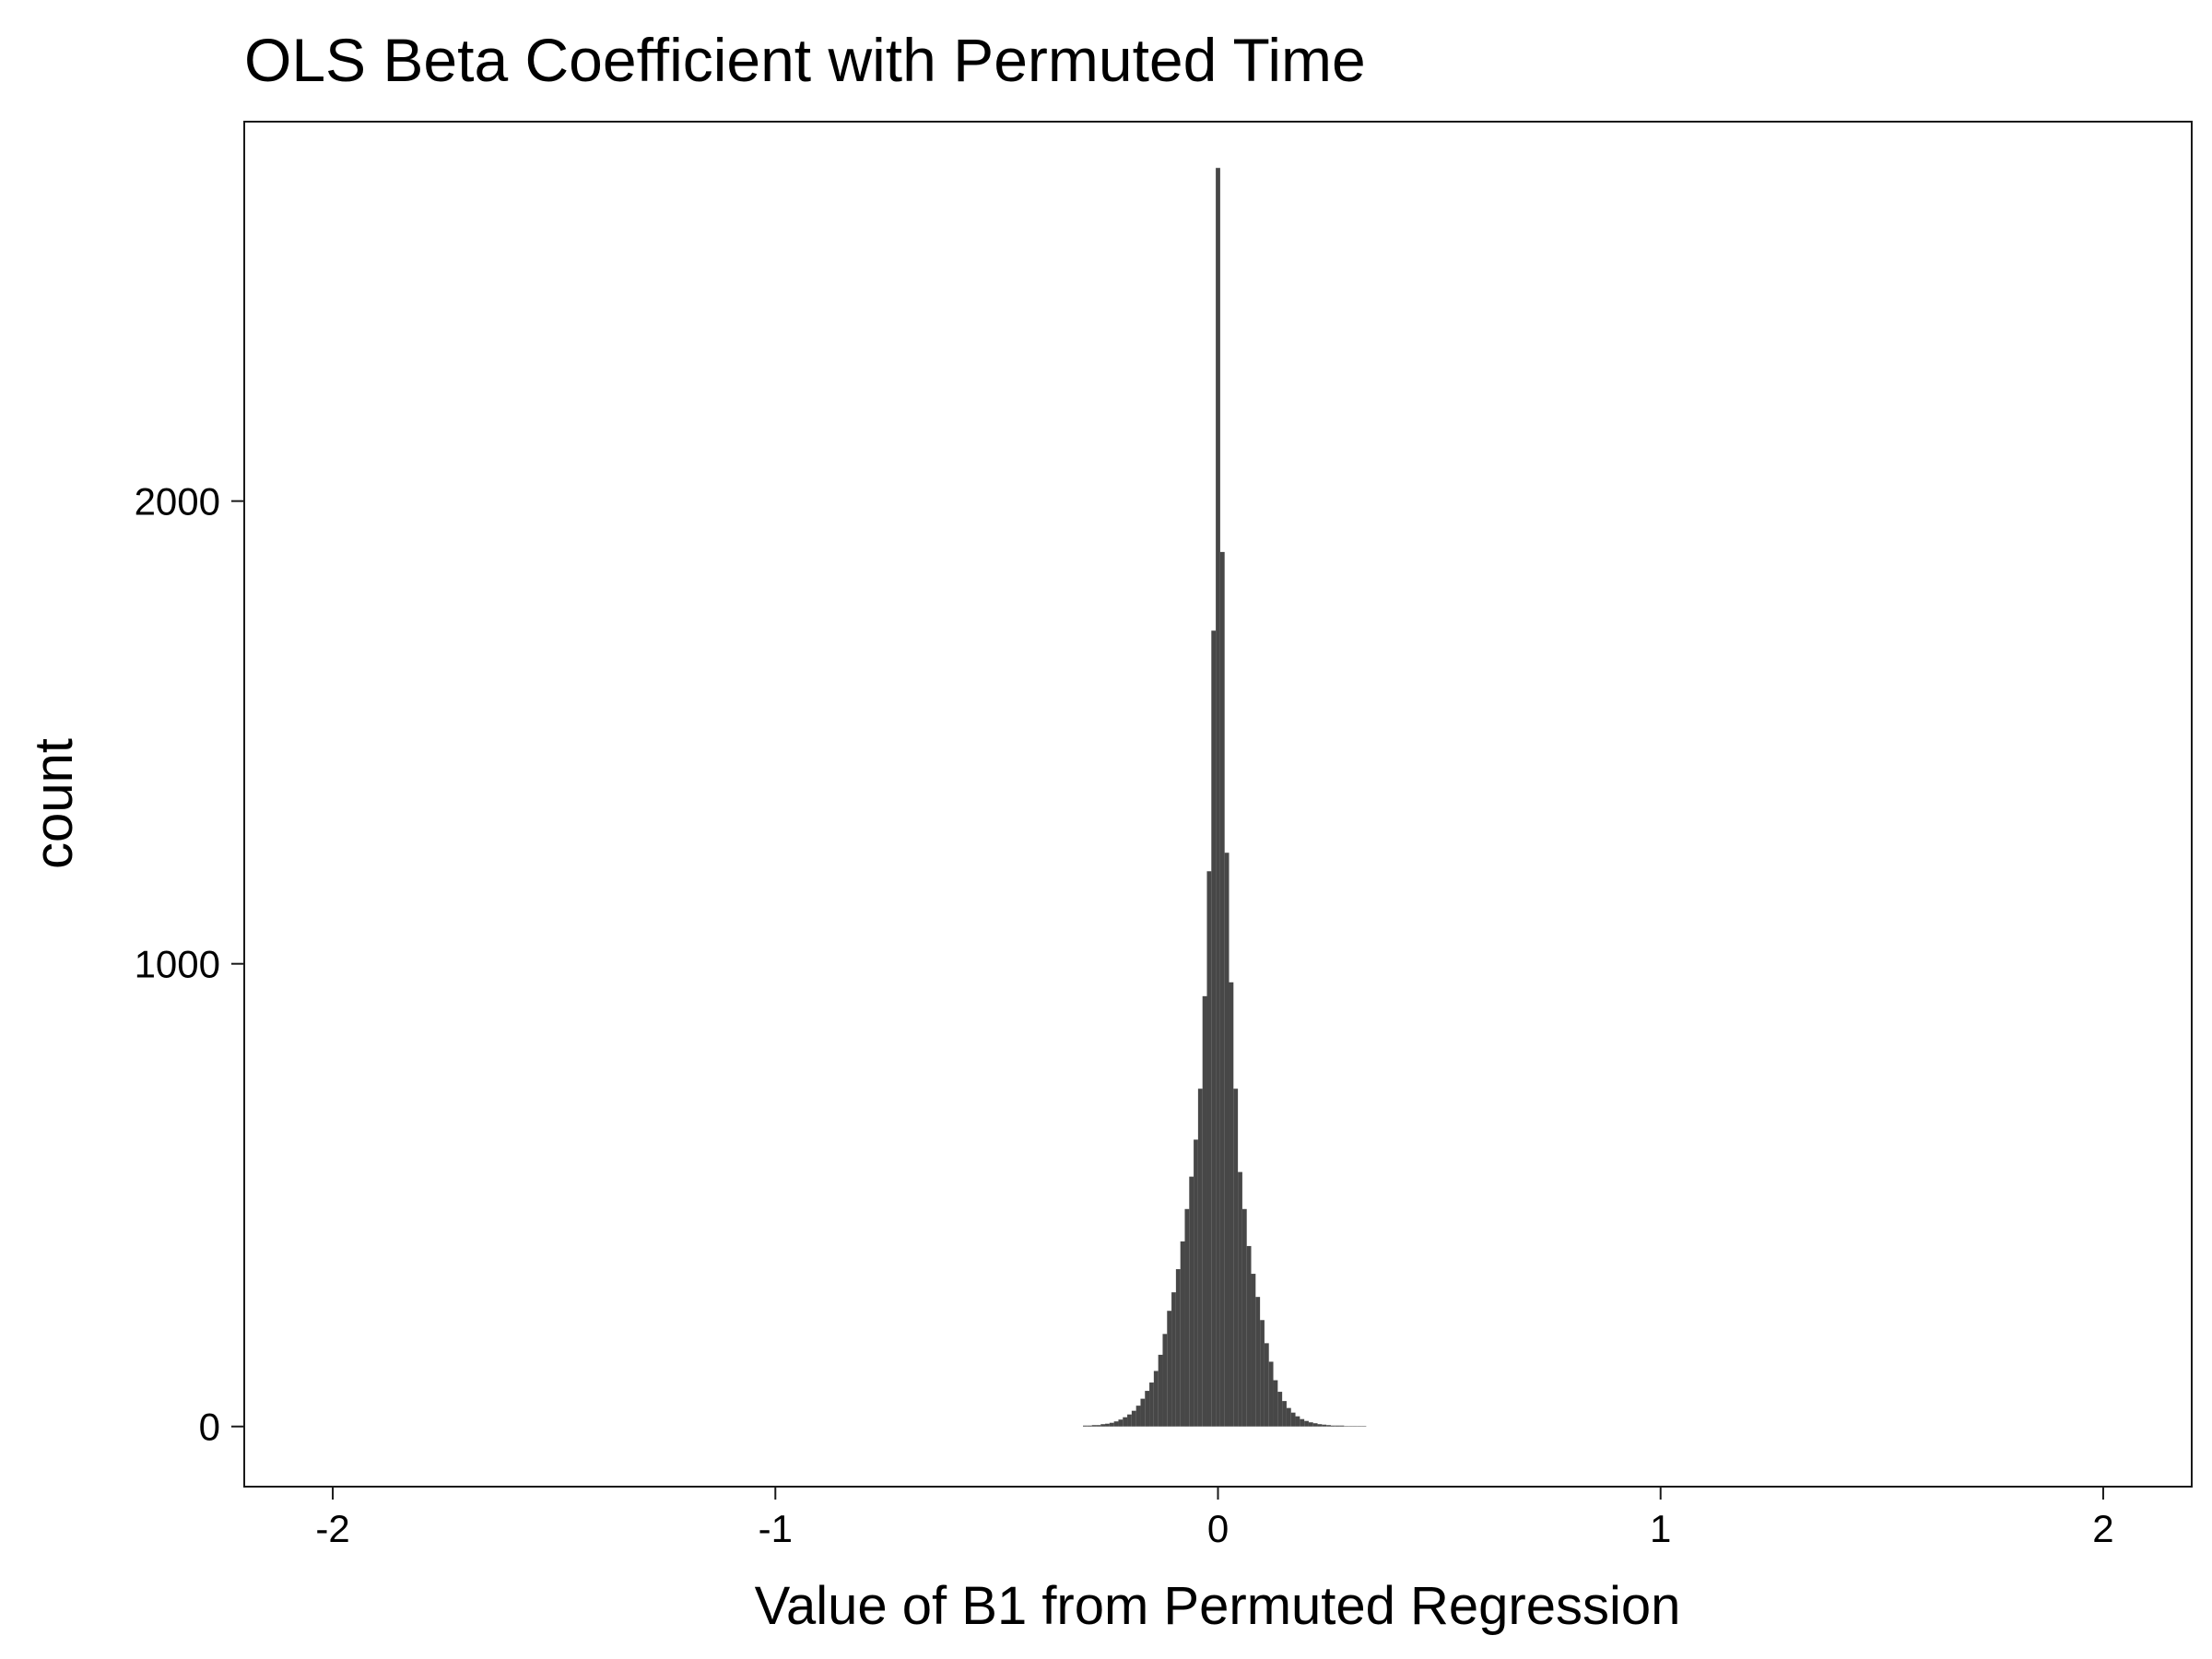  I want to click on y-axis: 0 1000 2000, so click(189, 964).